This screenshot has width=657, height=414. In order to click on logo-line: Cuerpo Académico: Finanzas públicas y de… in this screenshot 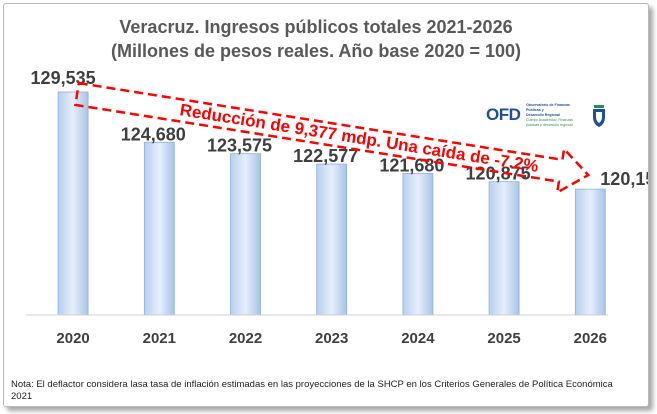, I will do `click(549, 122)`.